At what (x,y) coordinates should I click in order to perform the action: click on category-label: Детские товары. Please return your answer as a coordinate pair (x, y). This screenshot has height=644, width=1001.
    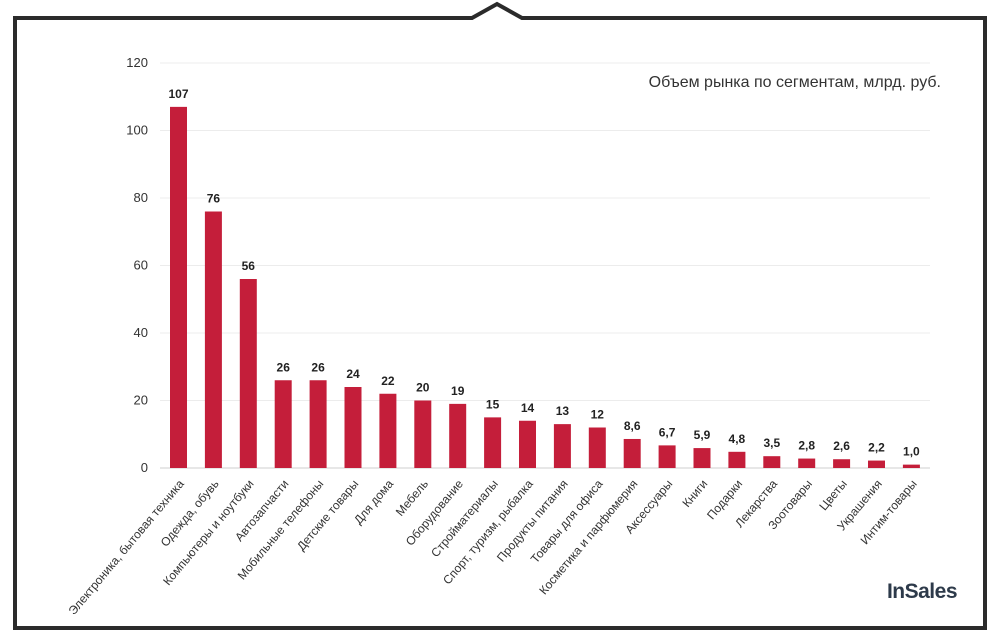
    Looking at the image, I should click on (327, 515).